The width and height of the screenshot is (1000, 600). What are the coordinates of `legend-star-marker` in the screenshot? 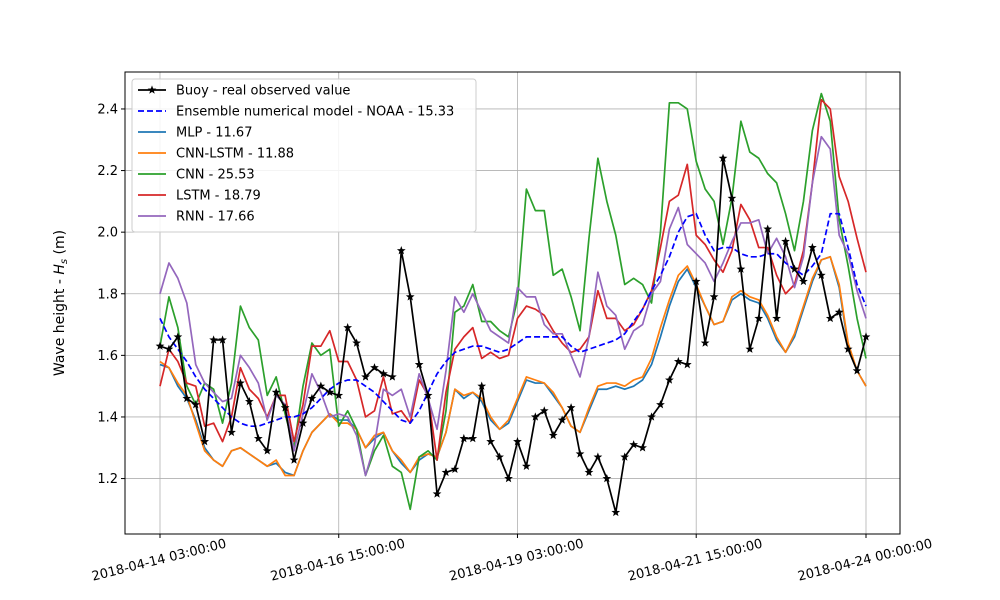 It's located at (152, 89).